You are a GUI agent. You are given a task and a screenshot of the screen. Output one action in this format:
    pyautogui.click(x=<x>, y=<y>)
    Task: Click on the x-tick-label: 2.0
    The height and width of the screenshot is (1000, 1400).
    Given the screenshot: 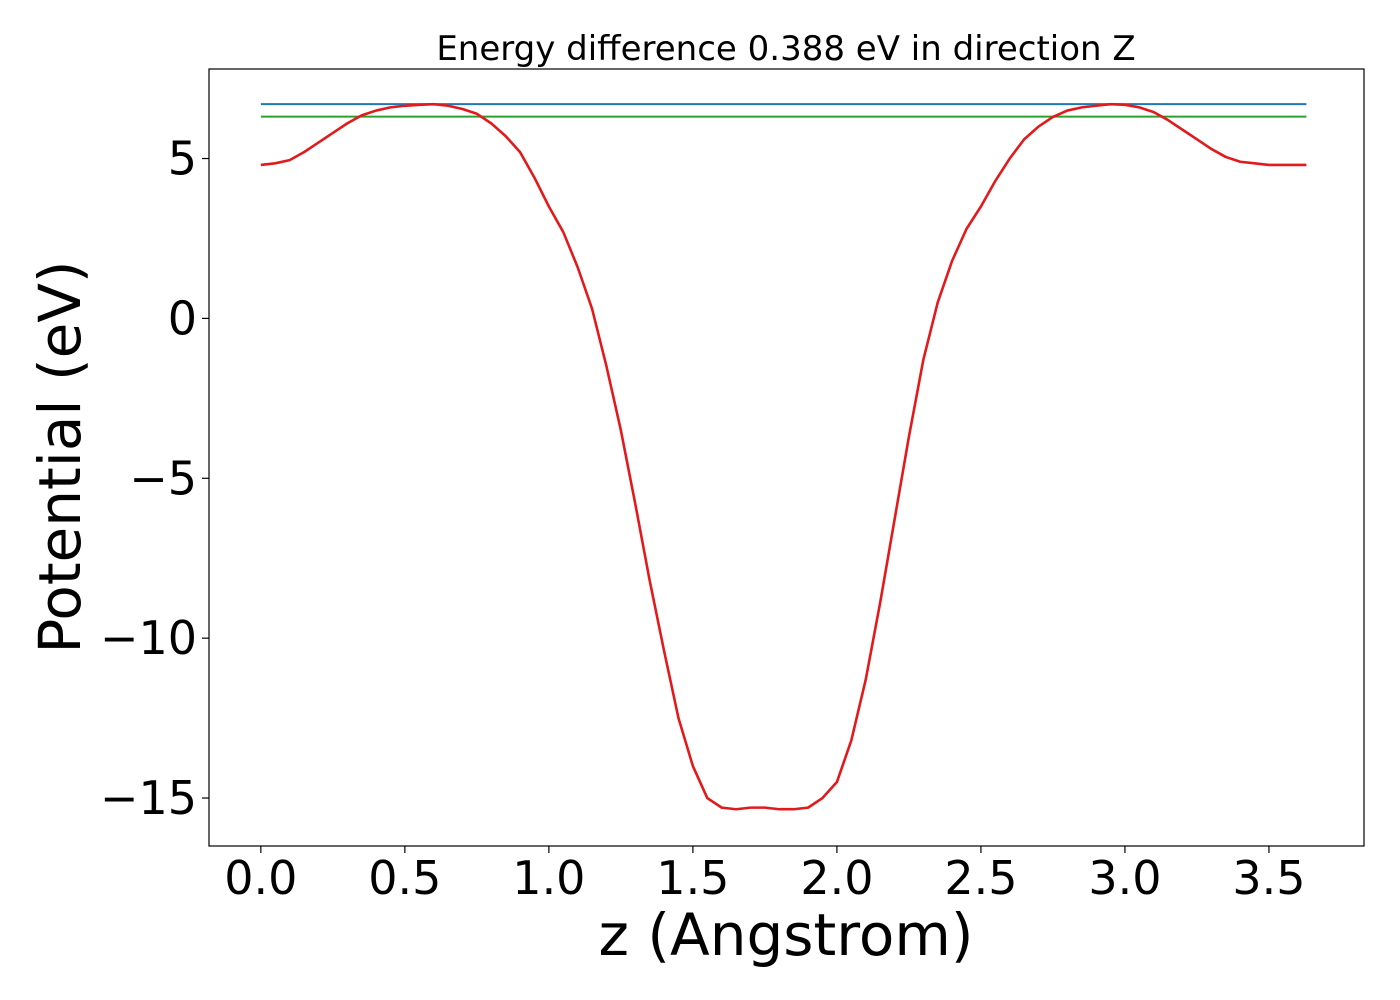 What is the action you would take?
    pyautogui.click(x=836, y=878)
    